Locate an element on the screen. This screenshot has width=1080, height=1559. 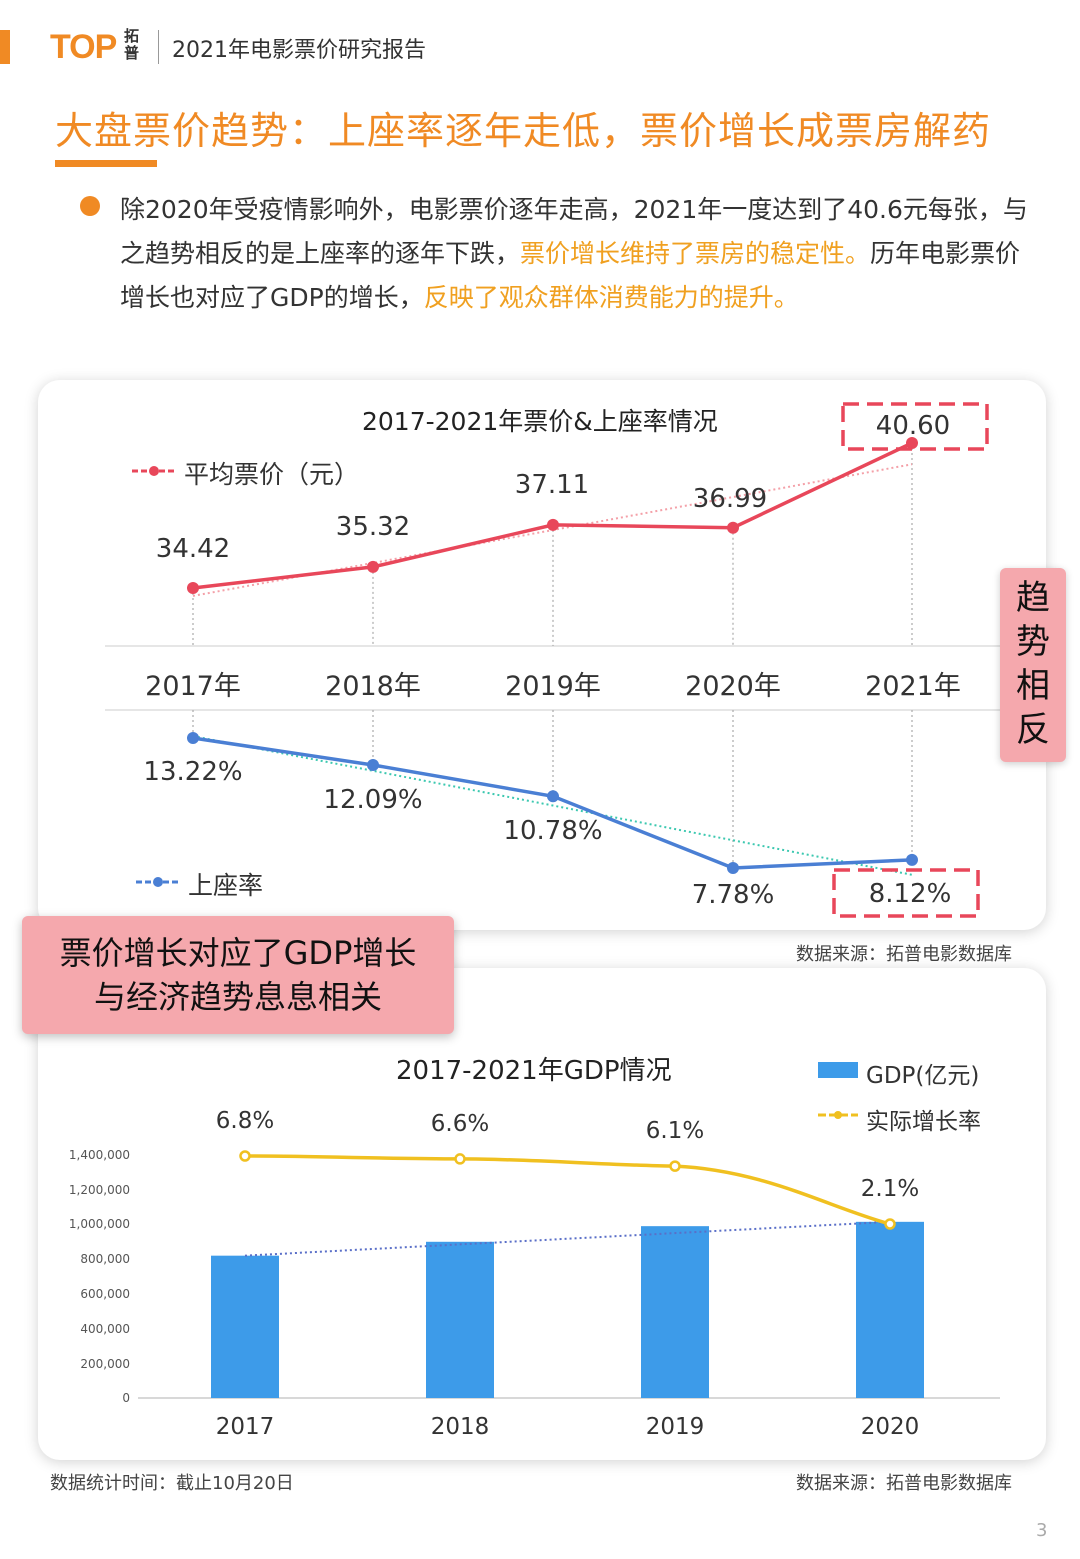
legend-occupancy-label: 上座率 is located at coordinates (226, 885).